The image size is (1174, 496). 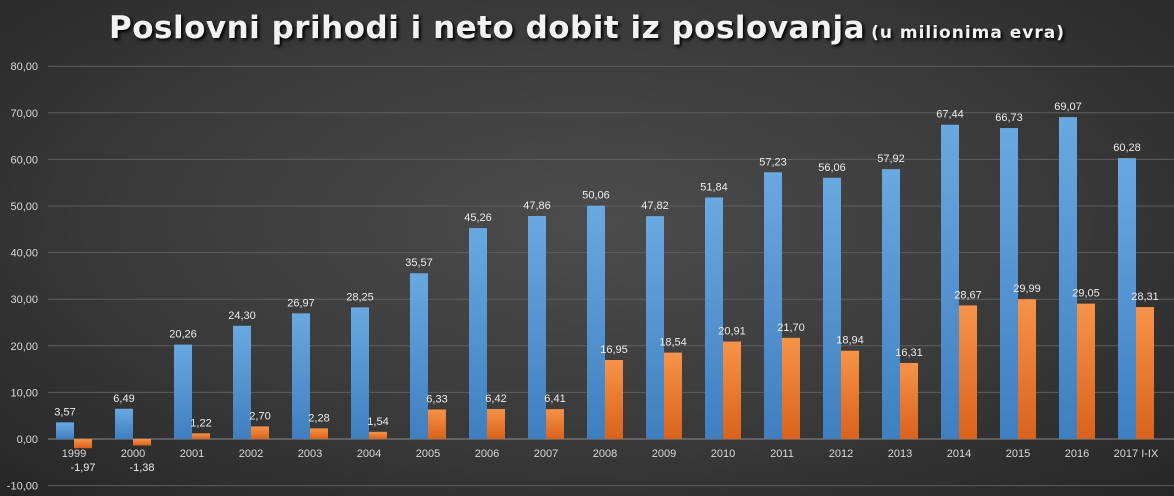 What do you see at coordinates (1145, 297) in the screenshot?
I see `data-label: 28,31` at bounding box center [1145, 297].